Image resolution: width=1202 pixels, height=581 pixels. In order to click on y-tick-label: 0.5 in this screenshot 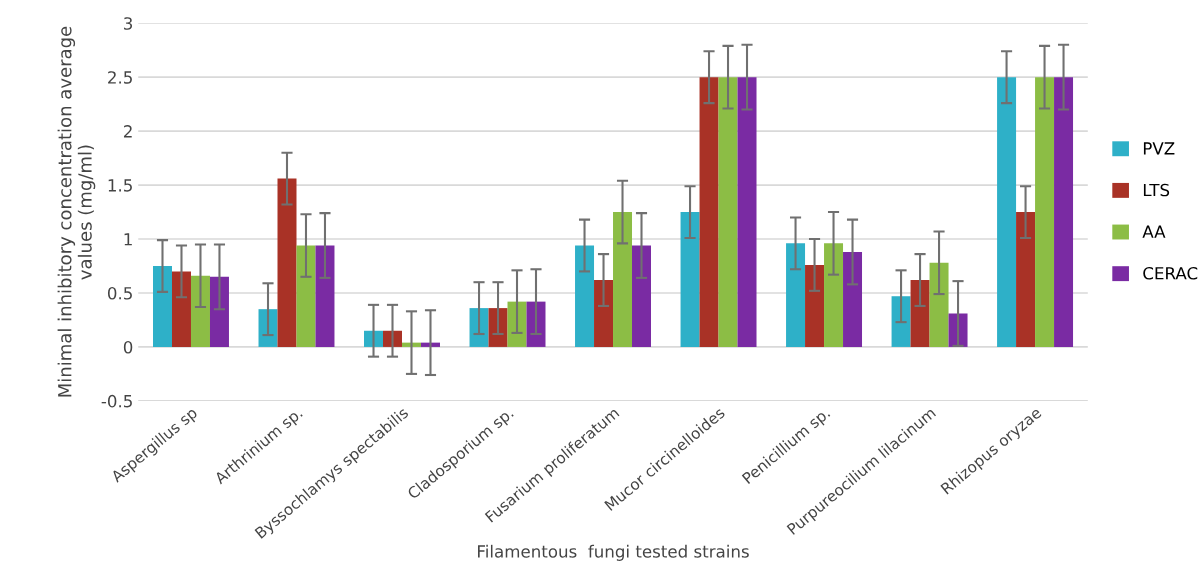, I will do `click(119, 293)`.